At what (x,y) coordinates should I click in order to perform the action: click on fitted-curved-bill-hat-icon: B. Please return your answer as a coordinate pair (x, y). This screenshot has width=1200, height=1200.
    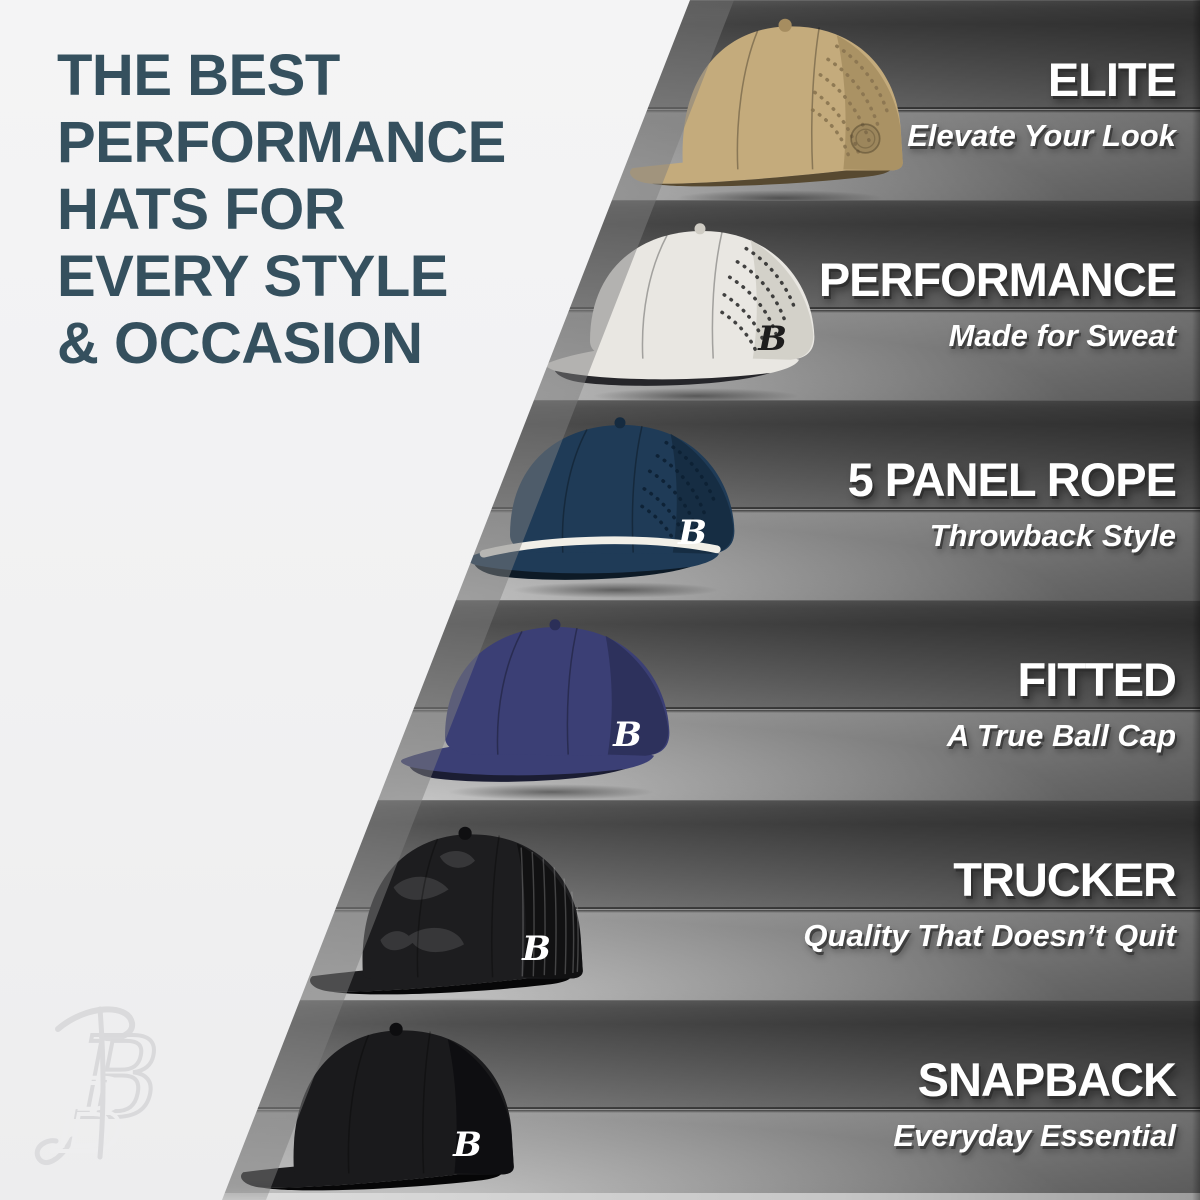
    Looking at the image, I should click on (535, 700).